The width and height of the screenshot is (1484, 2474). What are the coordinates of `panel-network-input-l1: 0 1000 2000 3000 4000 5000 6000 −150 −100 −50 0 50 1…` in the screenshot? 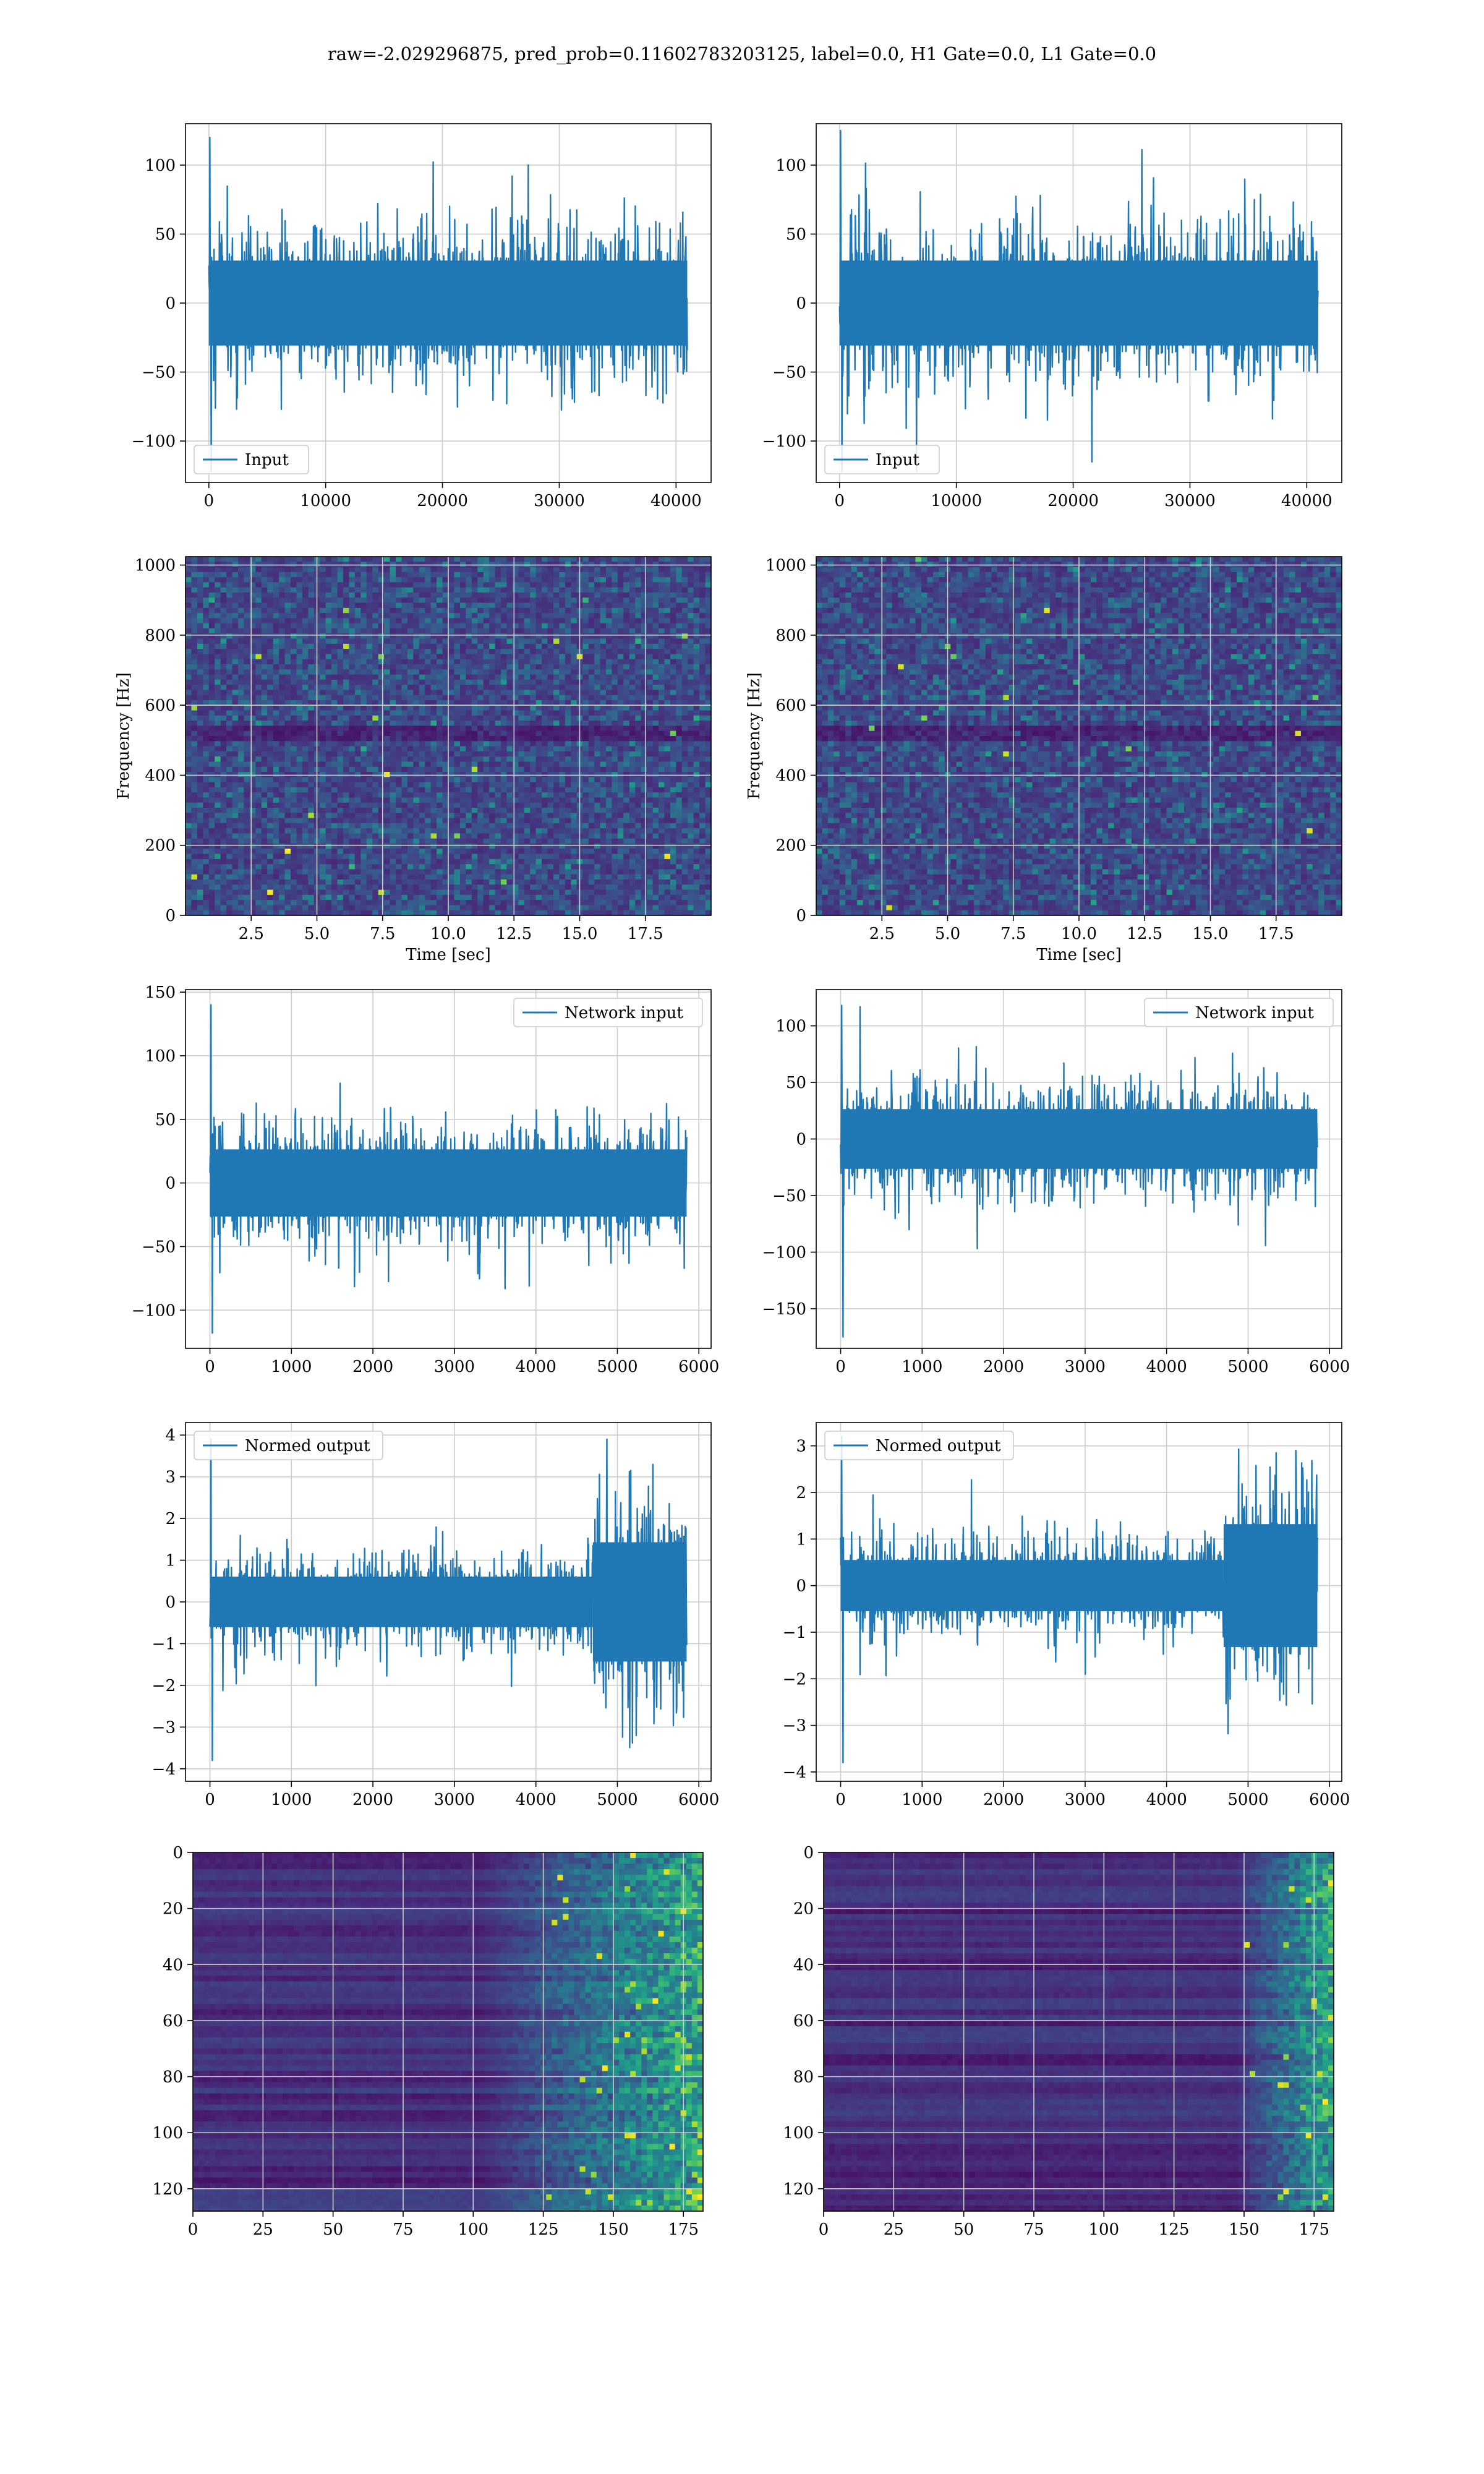 It's located at (1056, 1182).